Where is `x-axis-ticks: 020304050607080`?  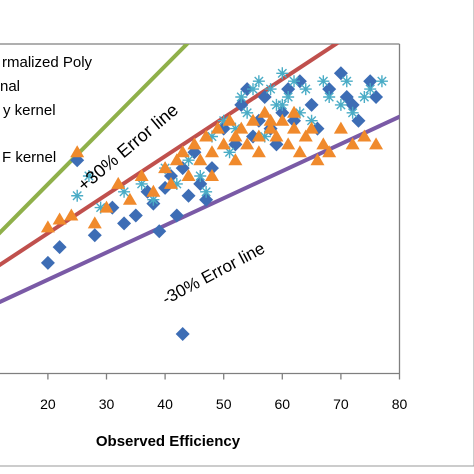
x-axis-ticks: 020304050607080 is located at coordinates (224, 392).